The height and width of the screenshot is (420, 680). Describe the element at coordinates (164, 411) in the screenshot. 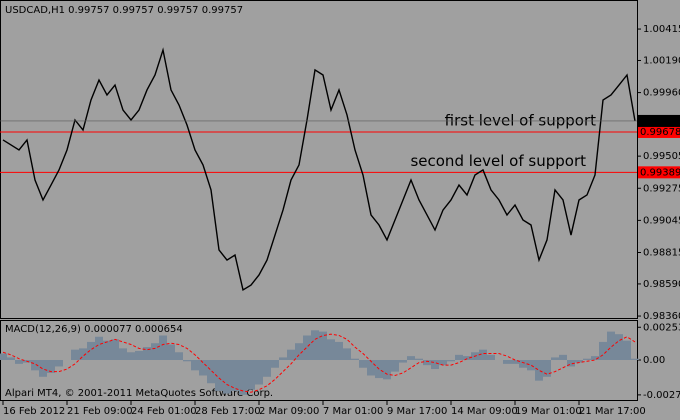

I see `x-tick-label: 24 Feb 01:00` at that location.